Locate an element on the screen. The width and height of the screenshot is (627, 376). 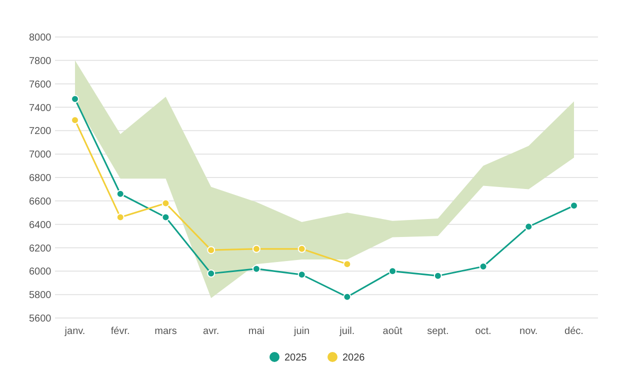
x-tick-label: nov. is located at coordinates (529, 331).